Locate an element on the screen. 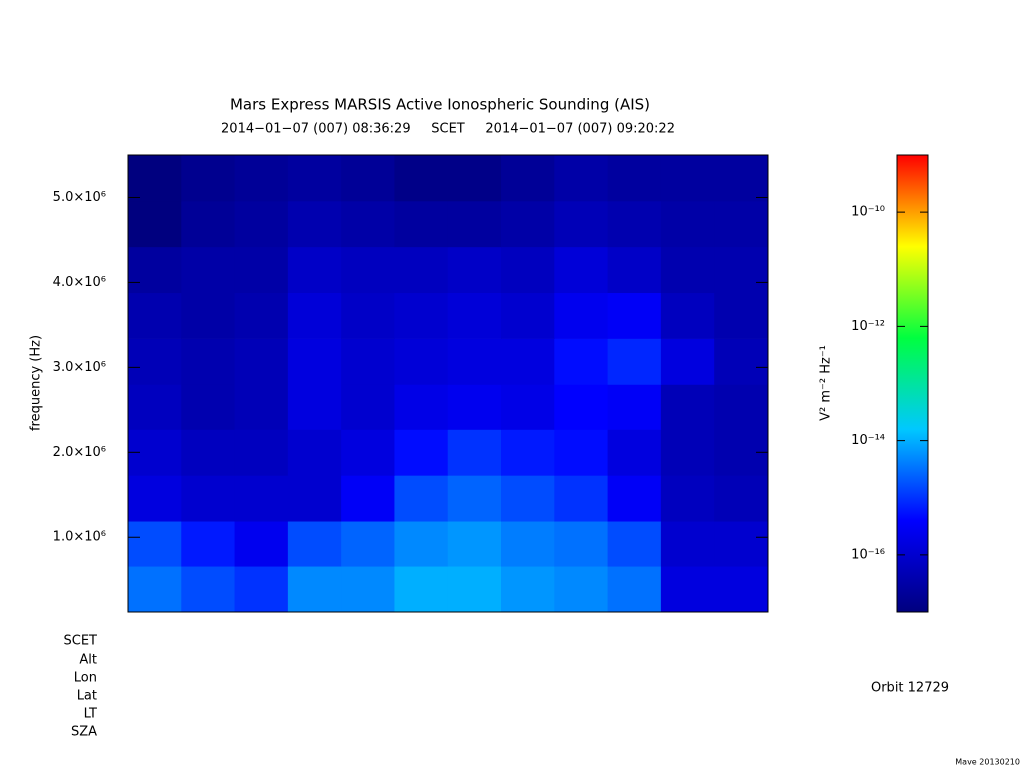 The width and height of the screenshot is (1024, 768). colorbar-tick-label: 10⁻¹⁴ is located at coordinates (868, 440).